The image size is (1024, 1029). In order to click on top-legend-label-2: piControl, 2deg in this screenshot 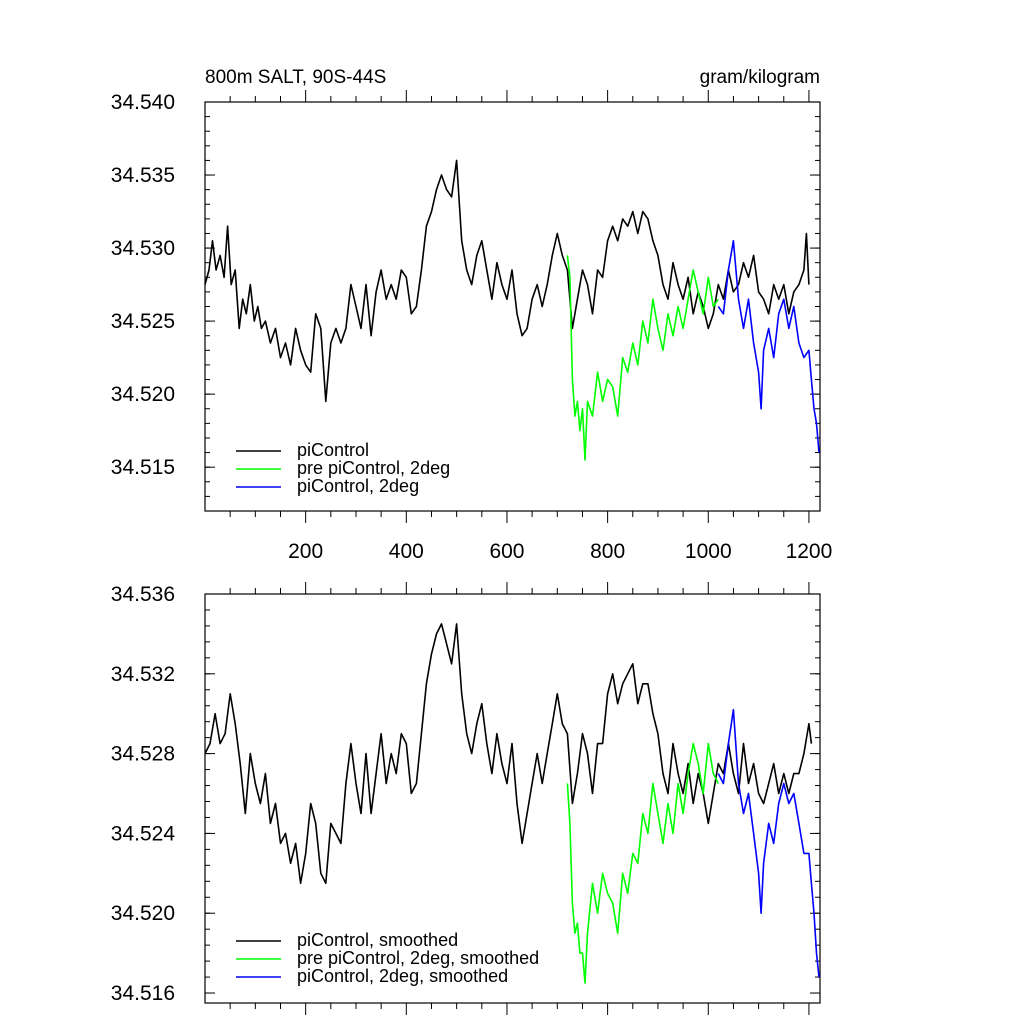, I will do `click(358, 486)`.